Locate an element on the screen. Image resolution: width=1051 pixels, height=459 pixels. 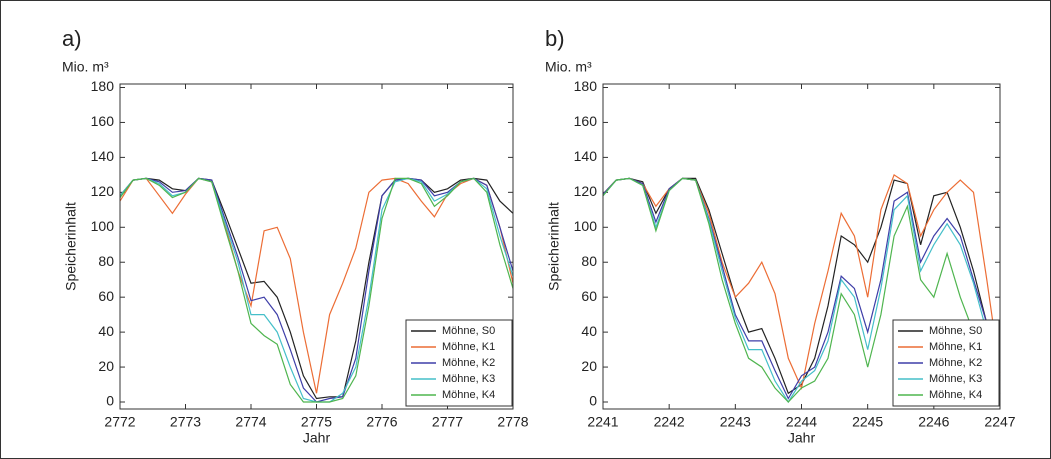
x-tick-label: 2247 is located at coordinates (999, 422).